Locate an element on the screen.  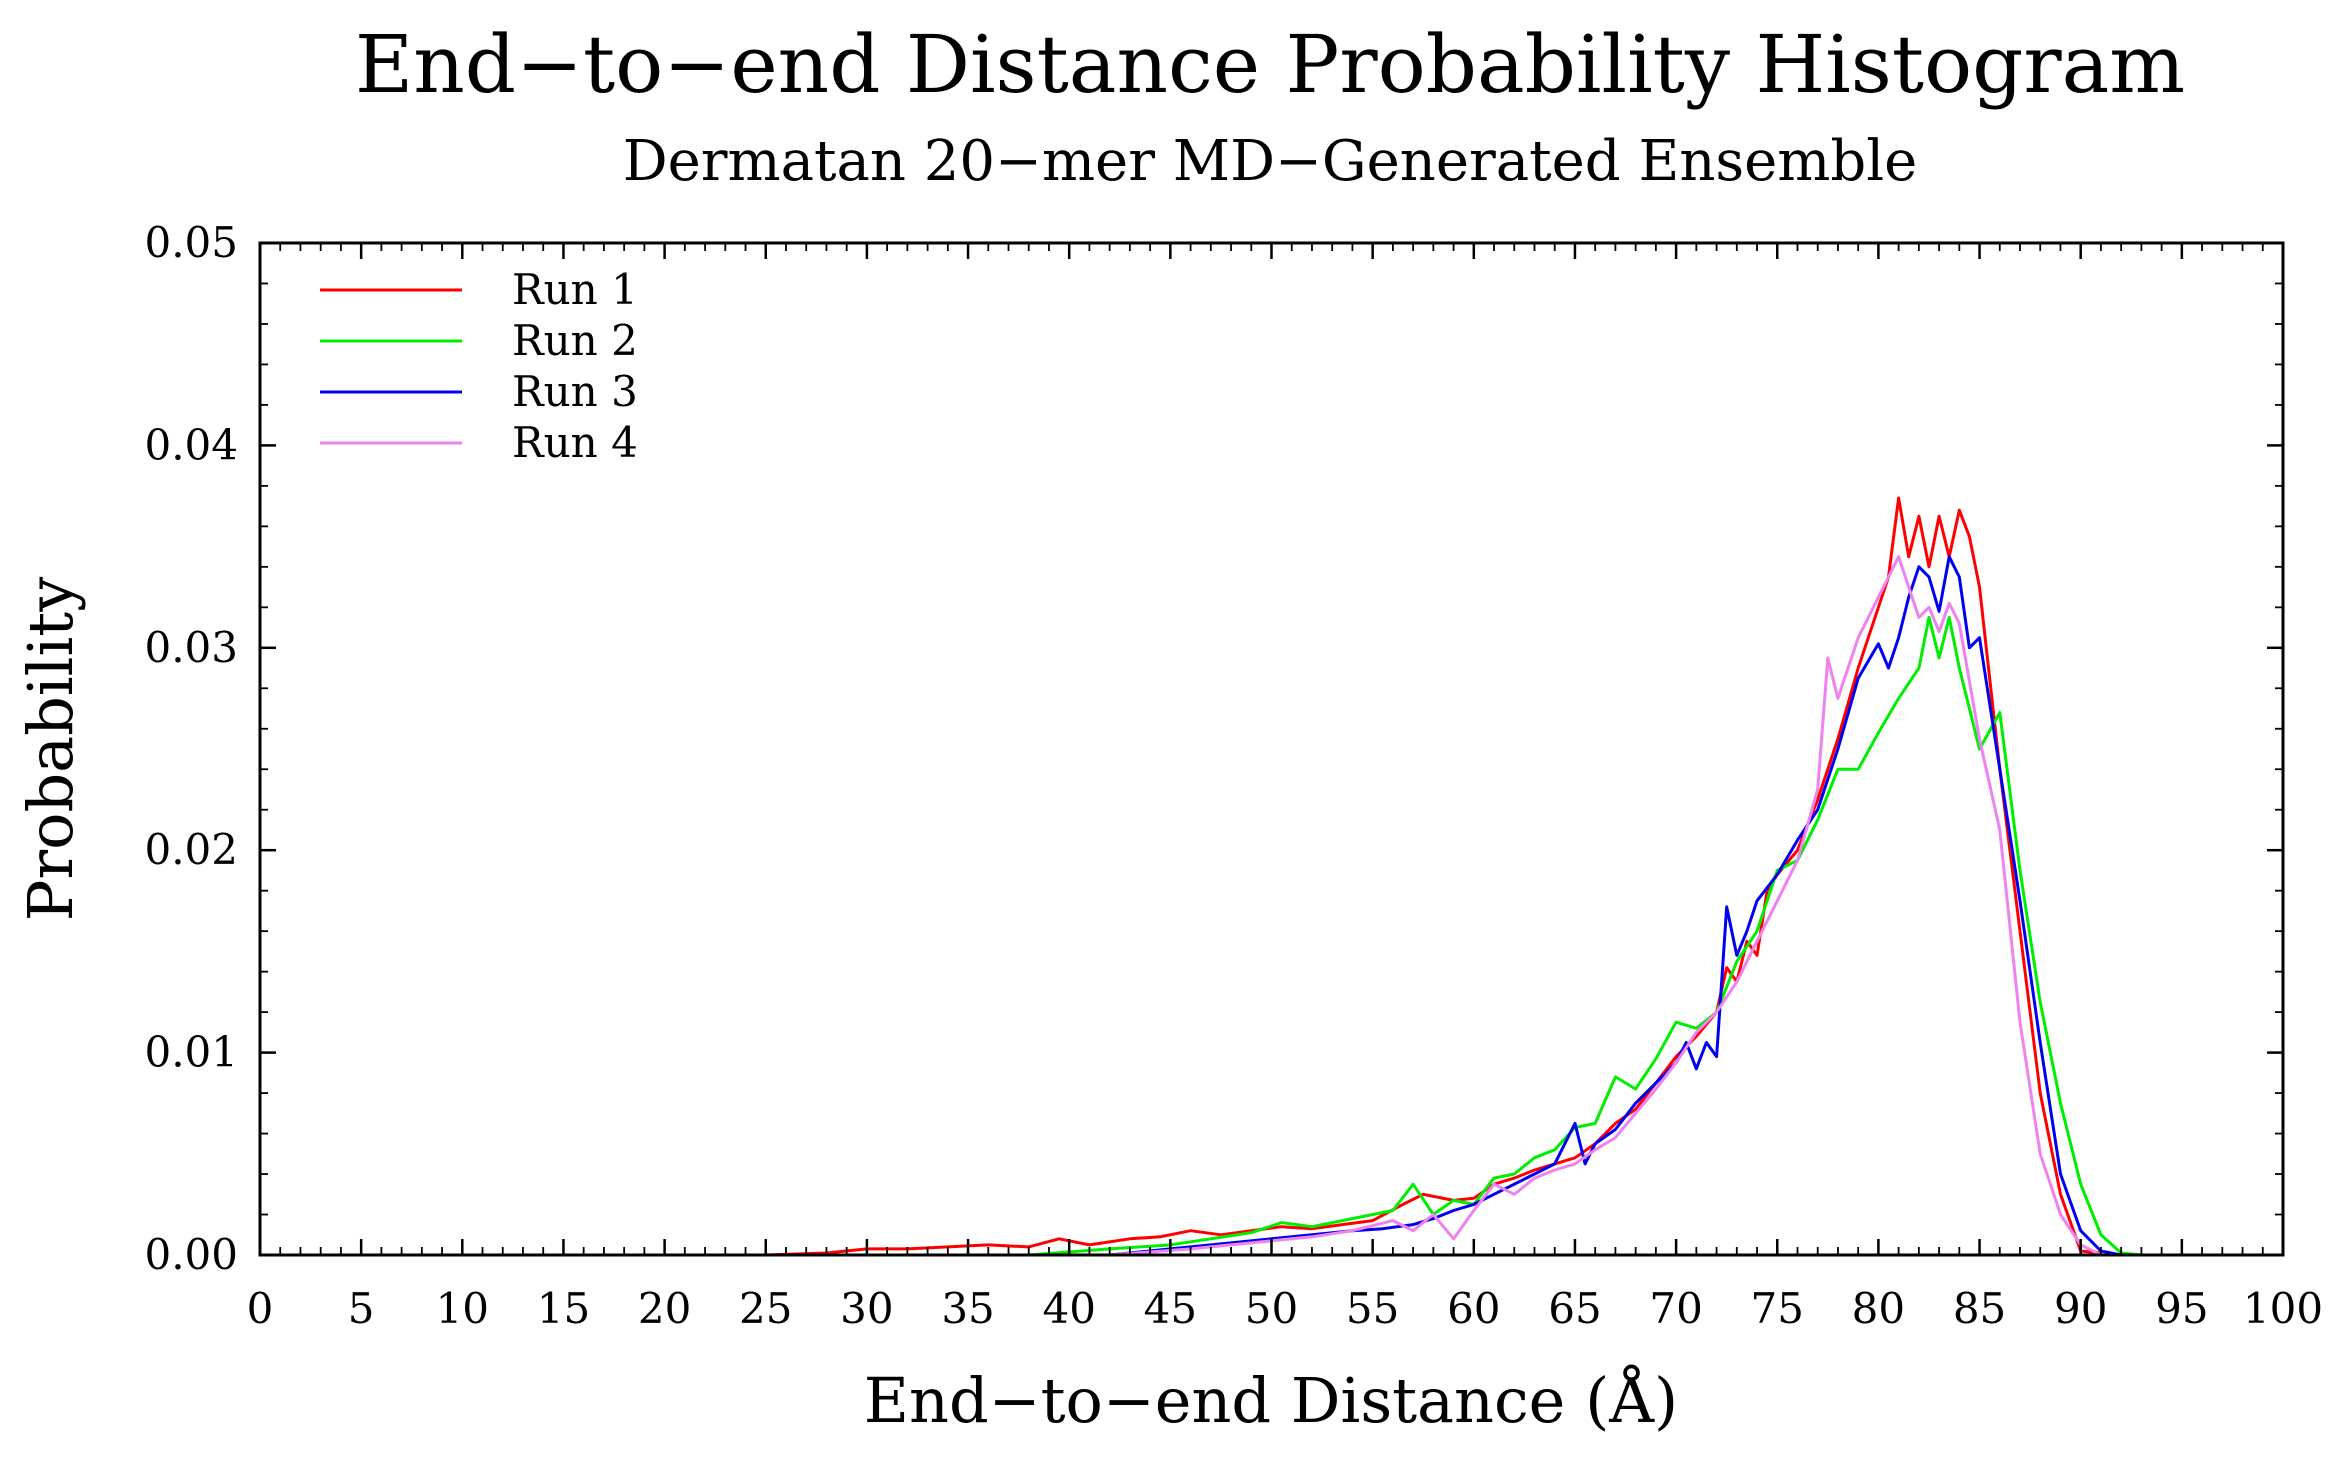
legend-label-run-1: Run 1 is located at coordinates (575, 289).